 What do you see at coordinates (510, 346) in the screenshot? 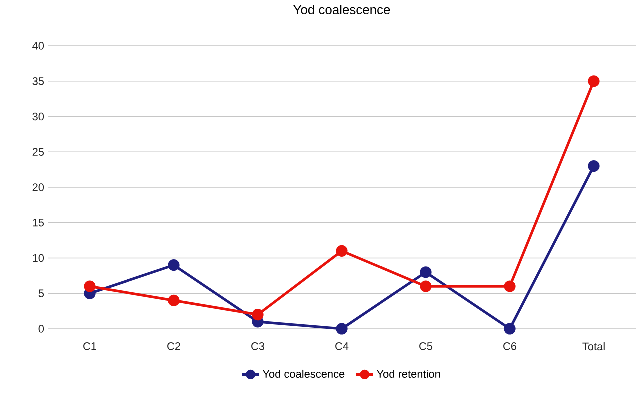
I see `x-tick-label: C6` at bounding box center [510, 346].